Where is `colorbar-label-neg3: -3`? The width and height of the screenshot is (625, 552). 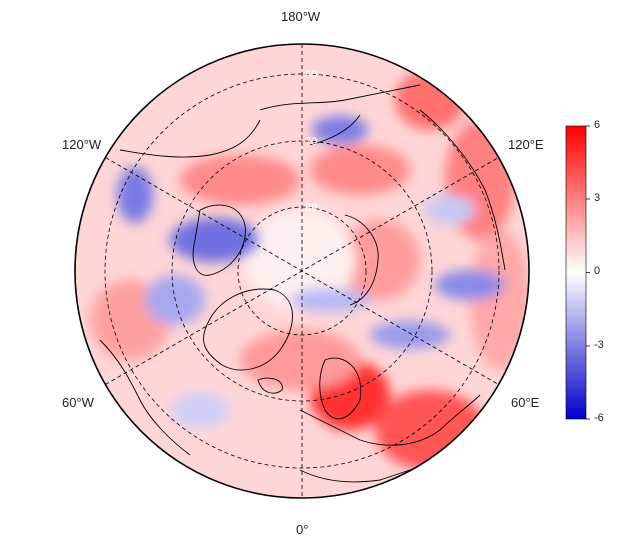 colorbar-label-neg3: -3 is located at coordinates (599, 345).